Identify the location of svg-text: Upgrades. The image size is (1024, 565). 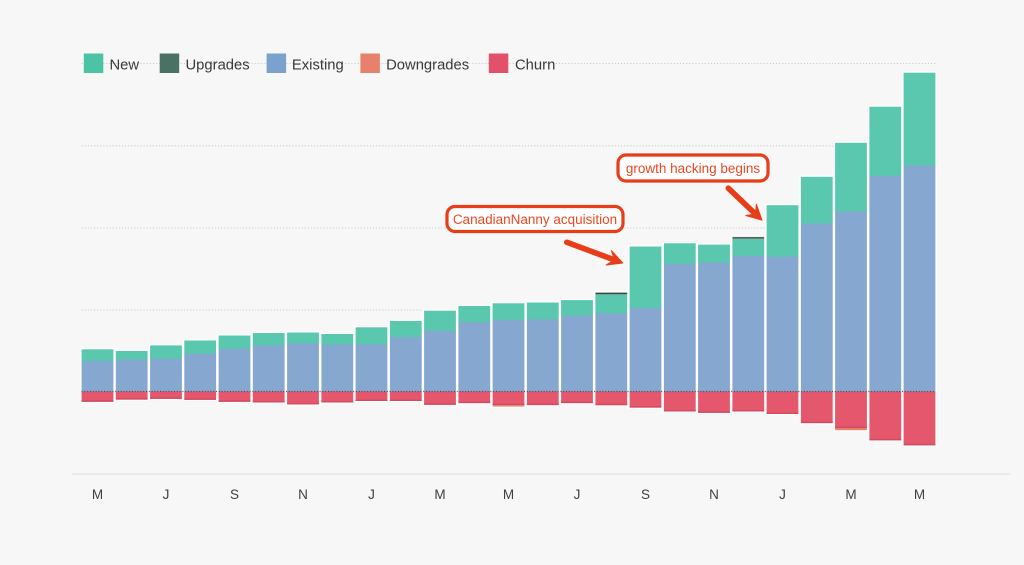
(218, 66).